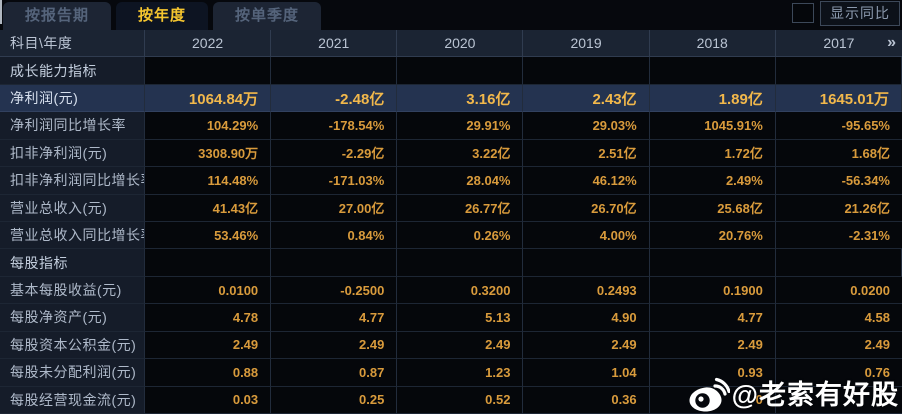 The image size is (902, 414). I want to click on value-cell: 26.70亿, so click(586, 208).